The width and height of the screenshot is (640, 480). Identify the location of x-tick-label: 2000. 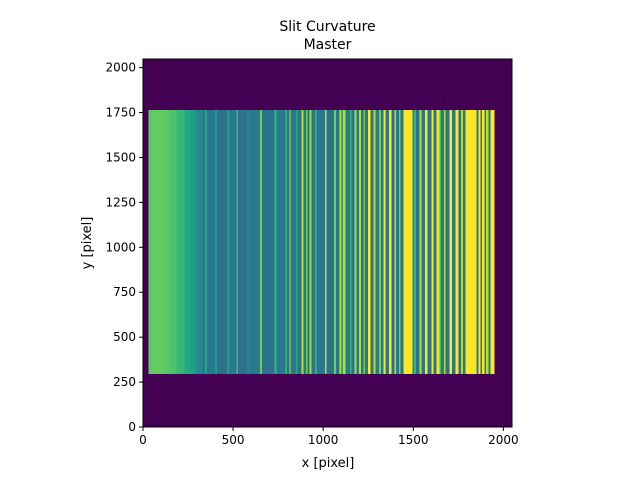
(503, 440).